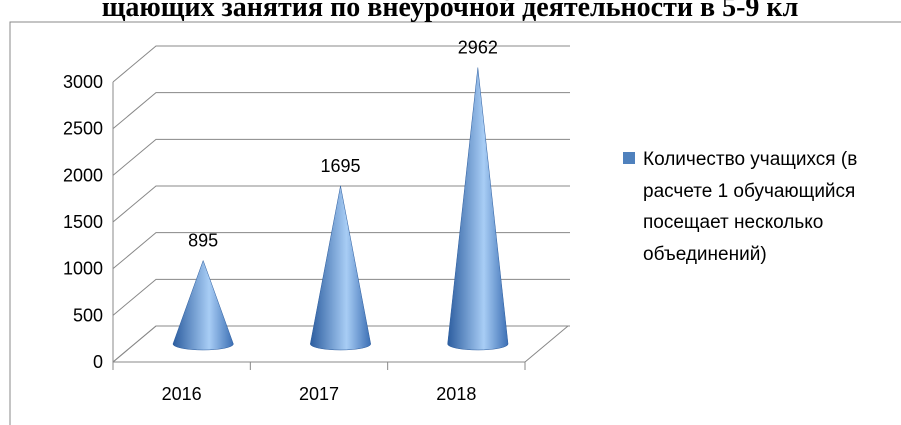  I want to click on legend-swatch, so click(629, 158).